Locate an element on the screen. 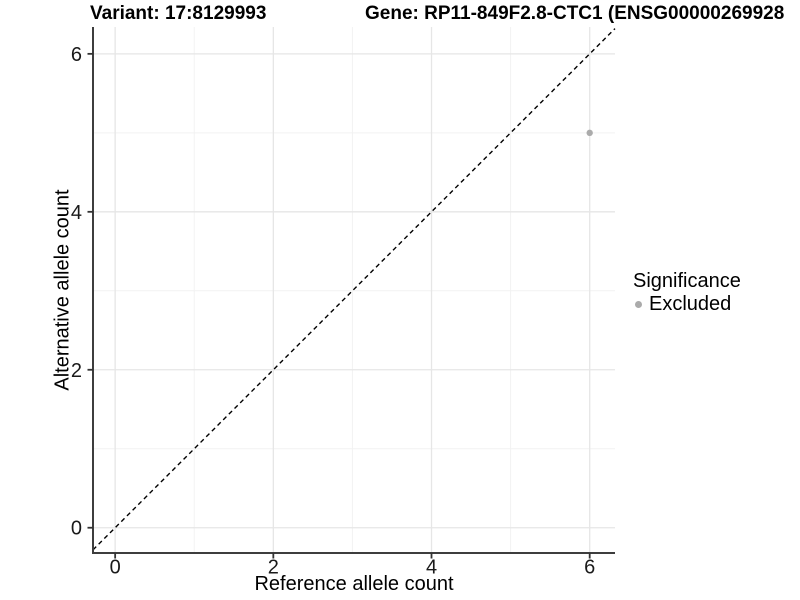  y-tick-label: 4 is located at coordinates (76, 213).